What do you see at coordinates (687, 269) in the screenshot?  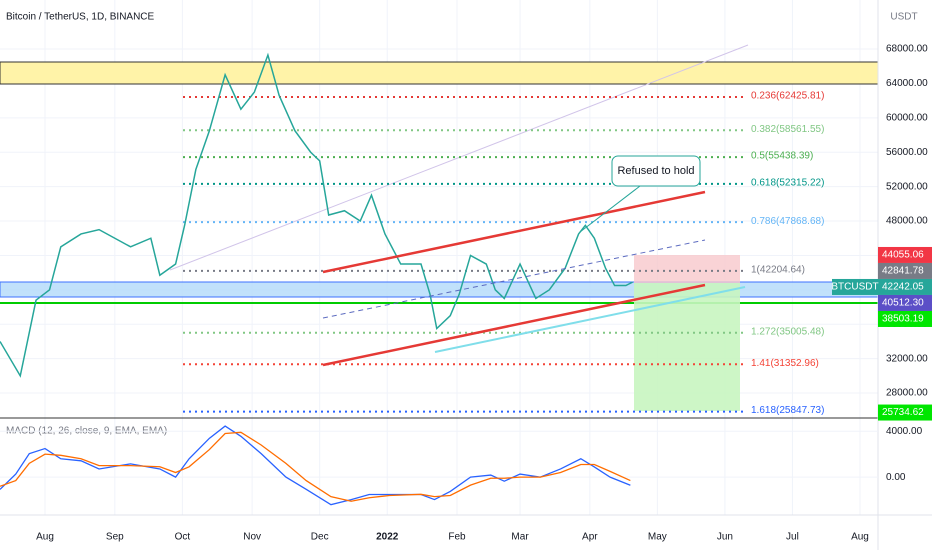 I see `stop-zone` at bounding box center [687, 269].